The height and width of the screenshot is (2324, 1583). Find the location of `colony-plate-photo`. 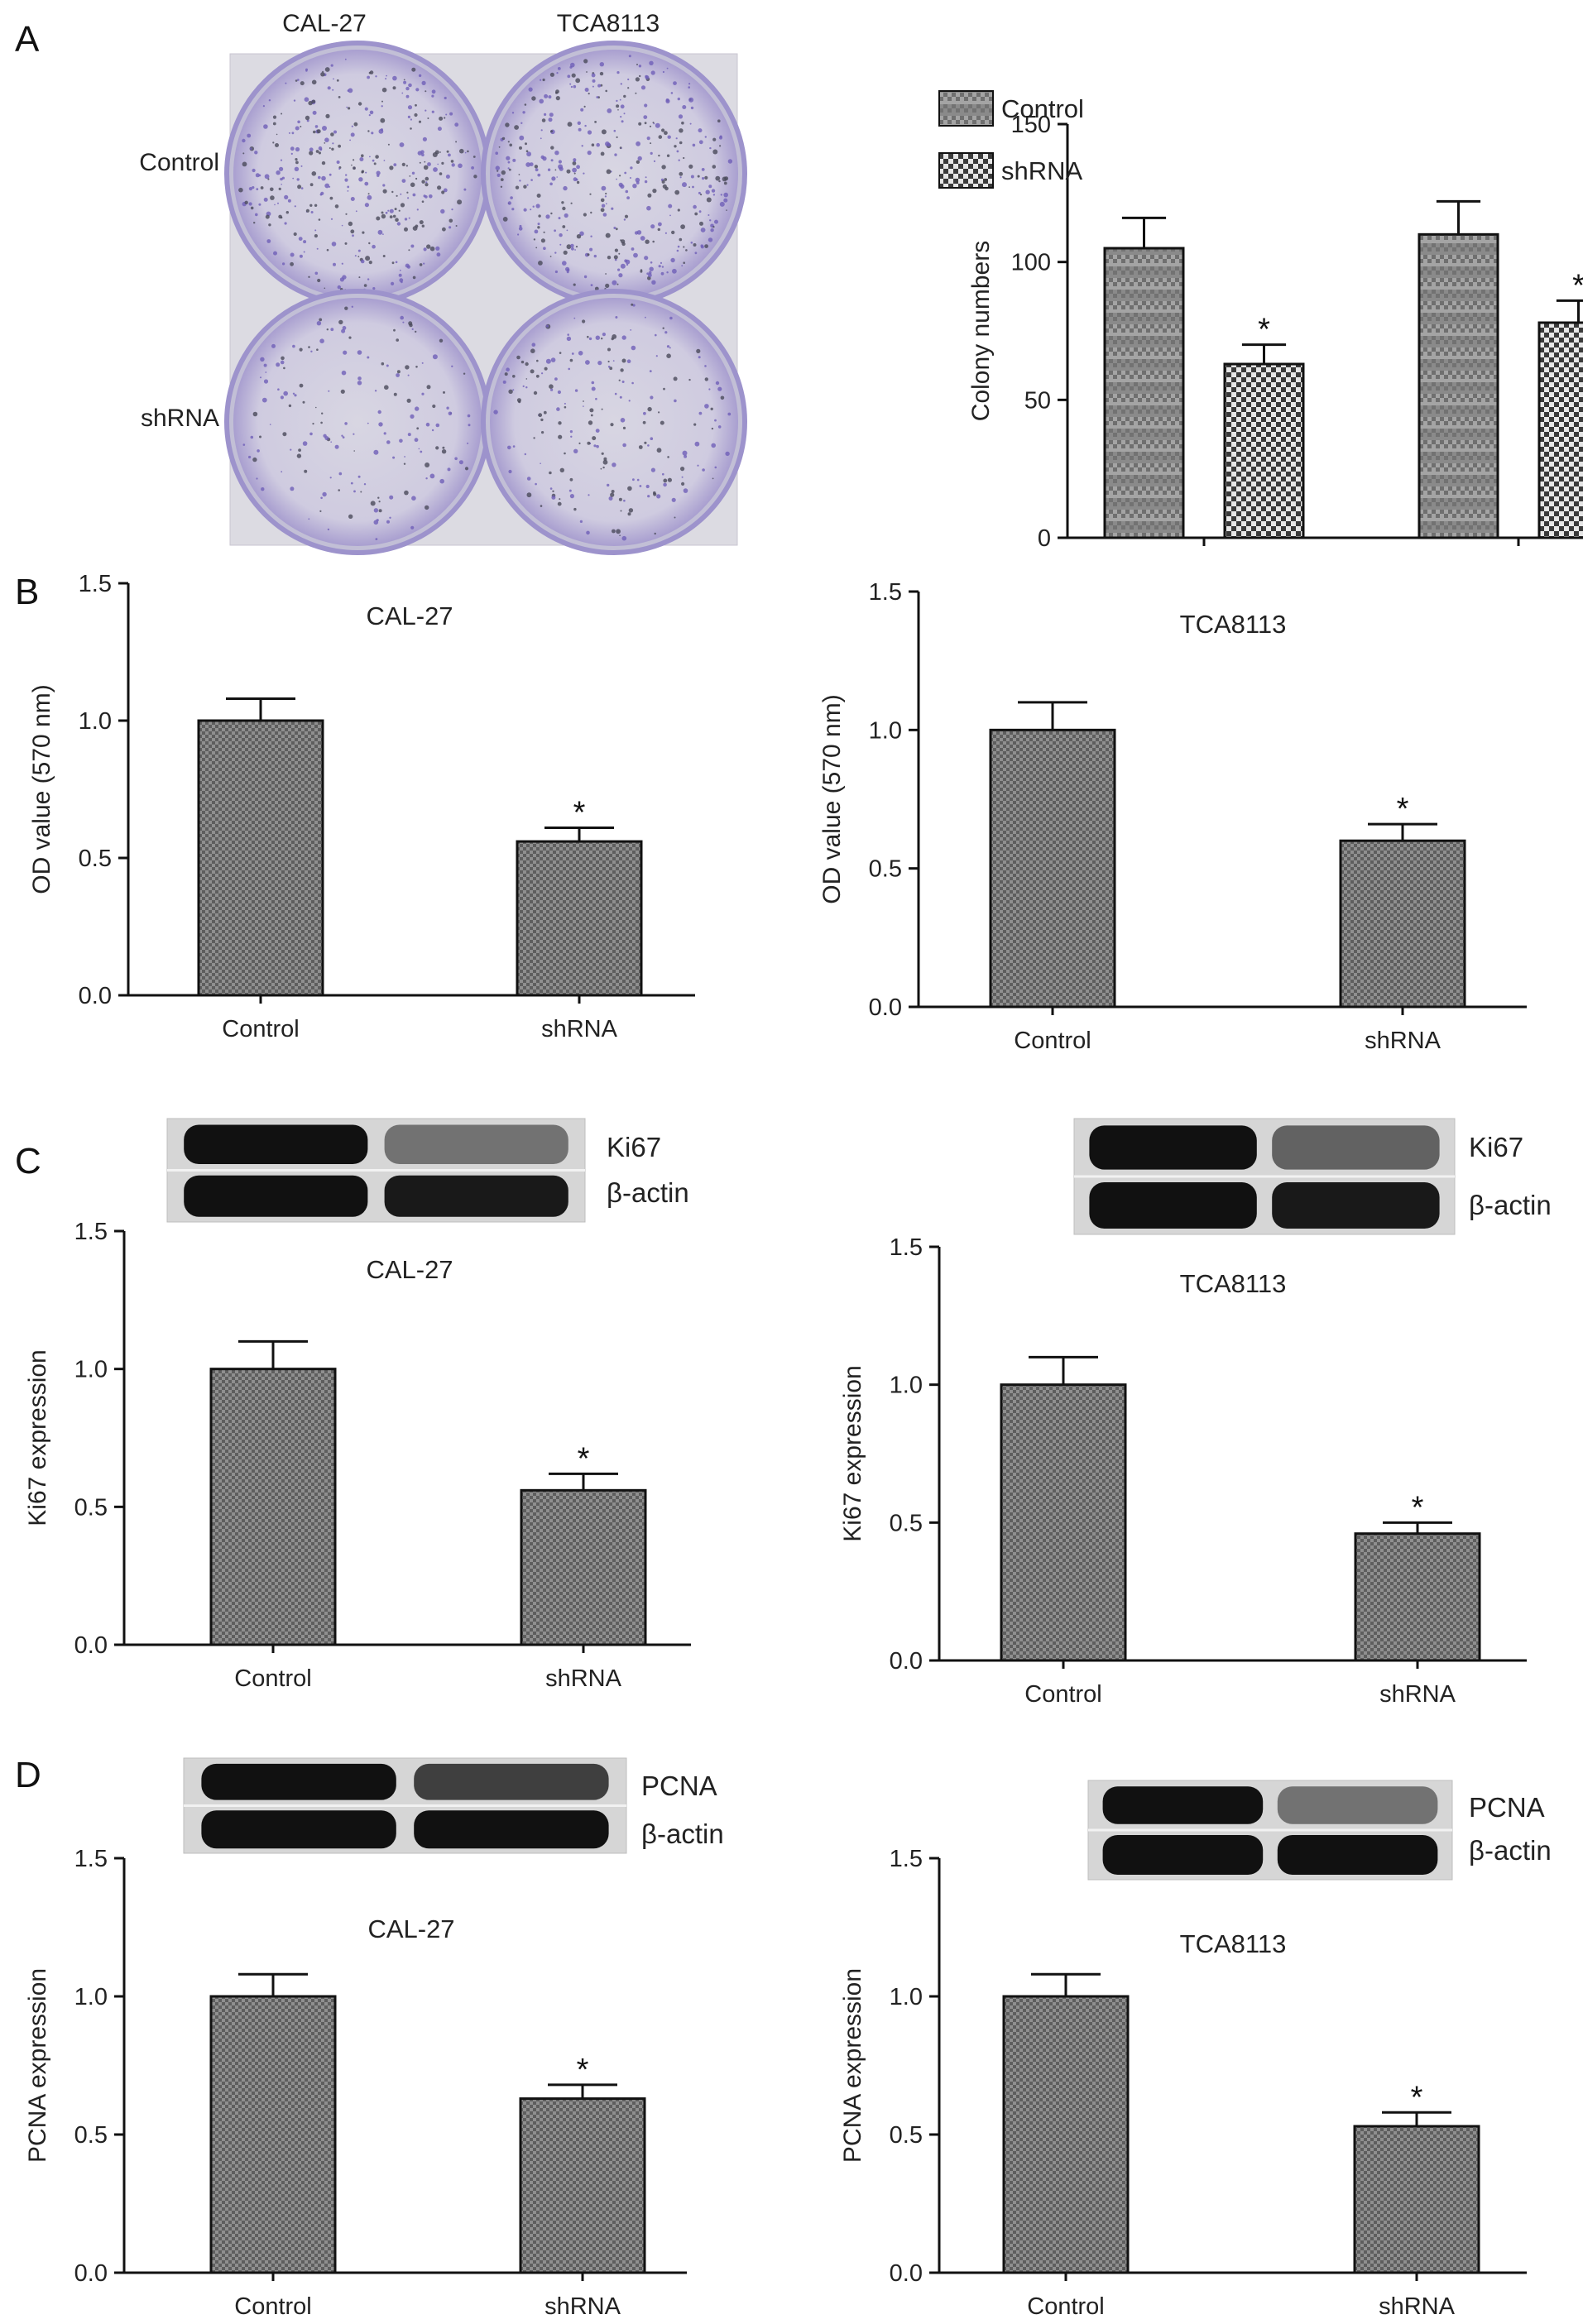

colony-plate-photo is located at coordinates (485, 298).